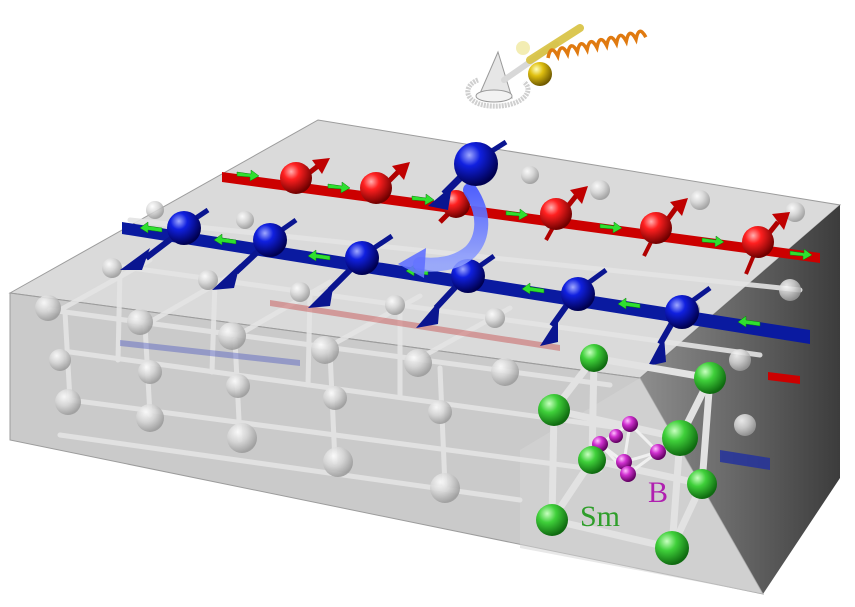  Describe the element at coordinates (784, 378) in the screenshot. I see `red-chain-bar-side` at that location.